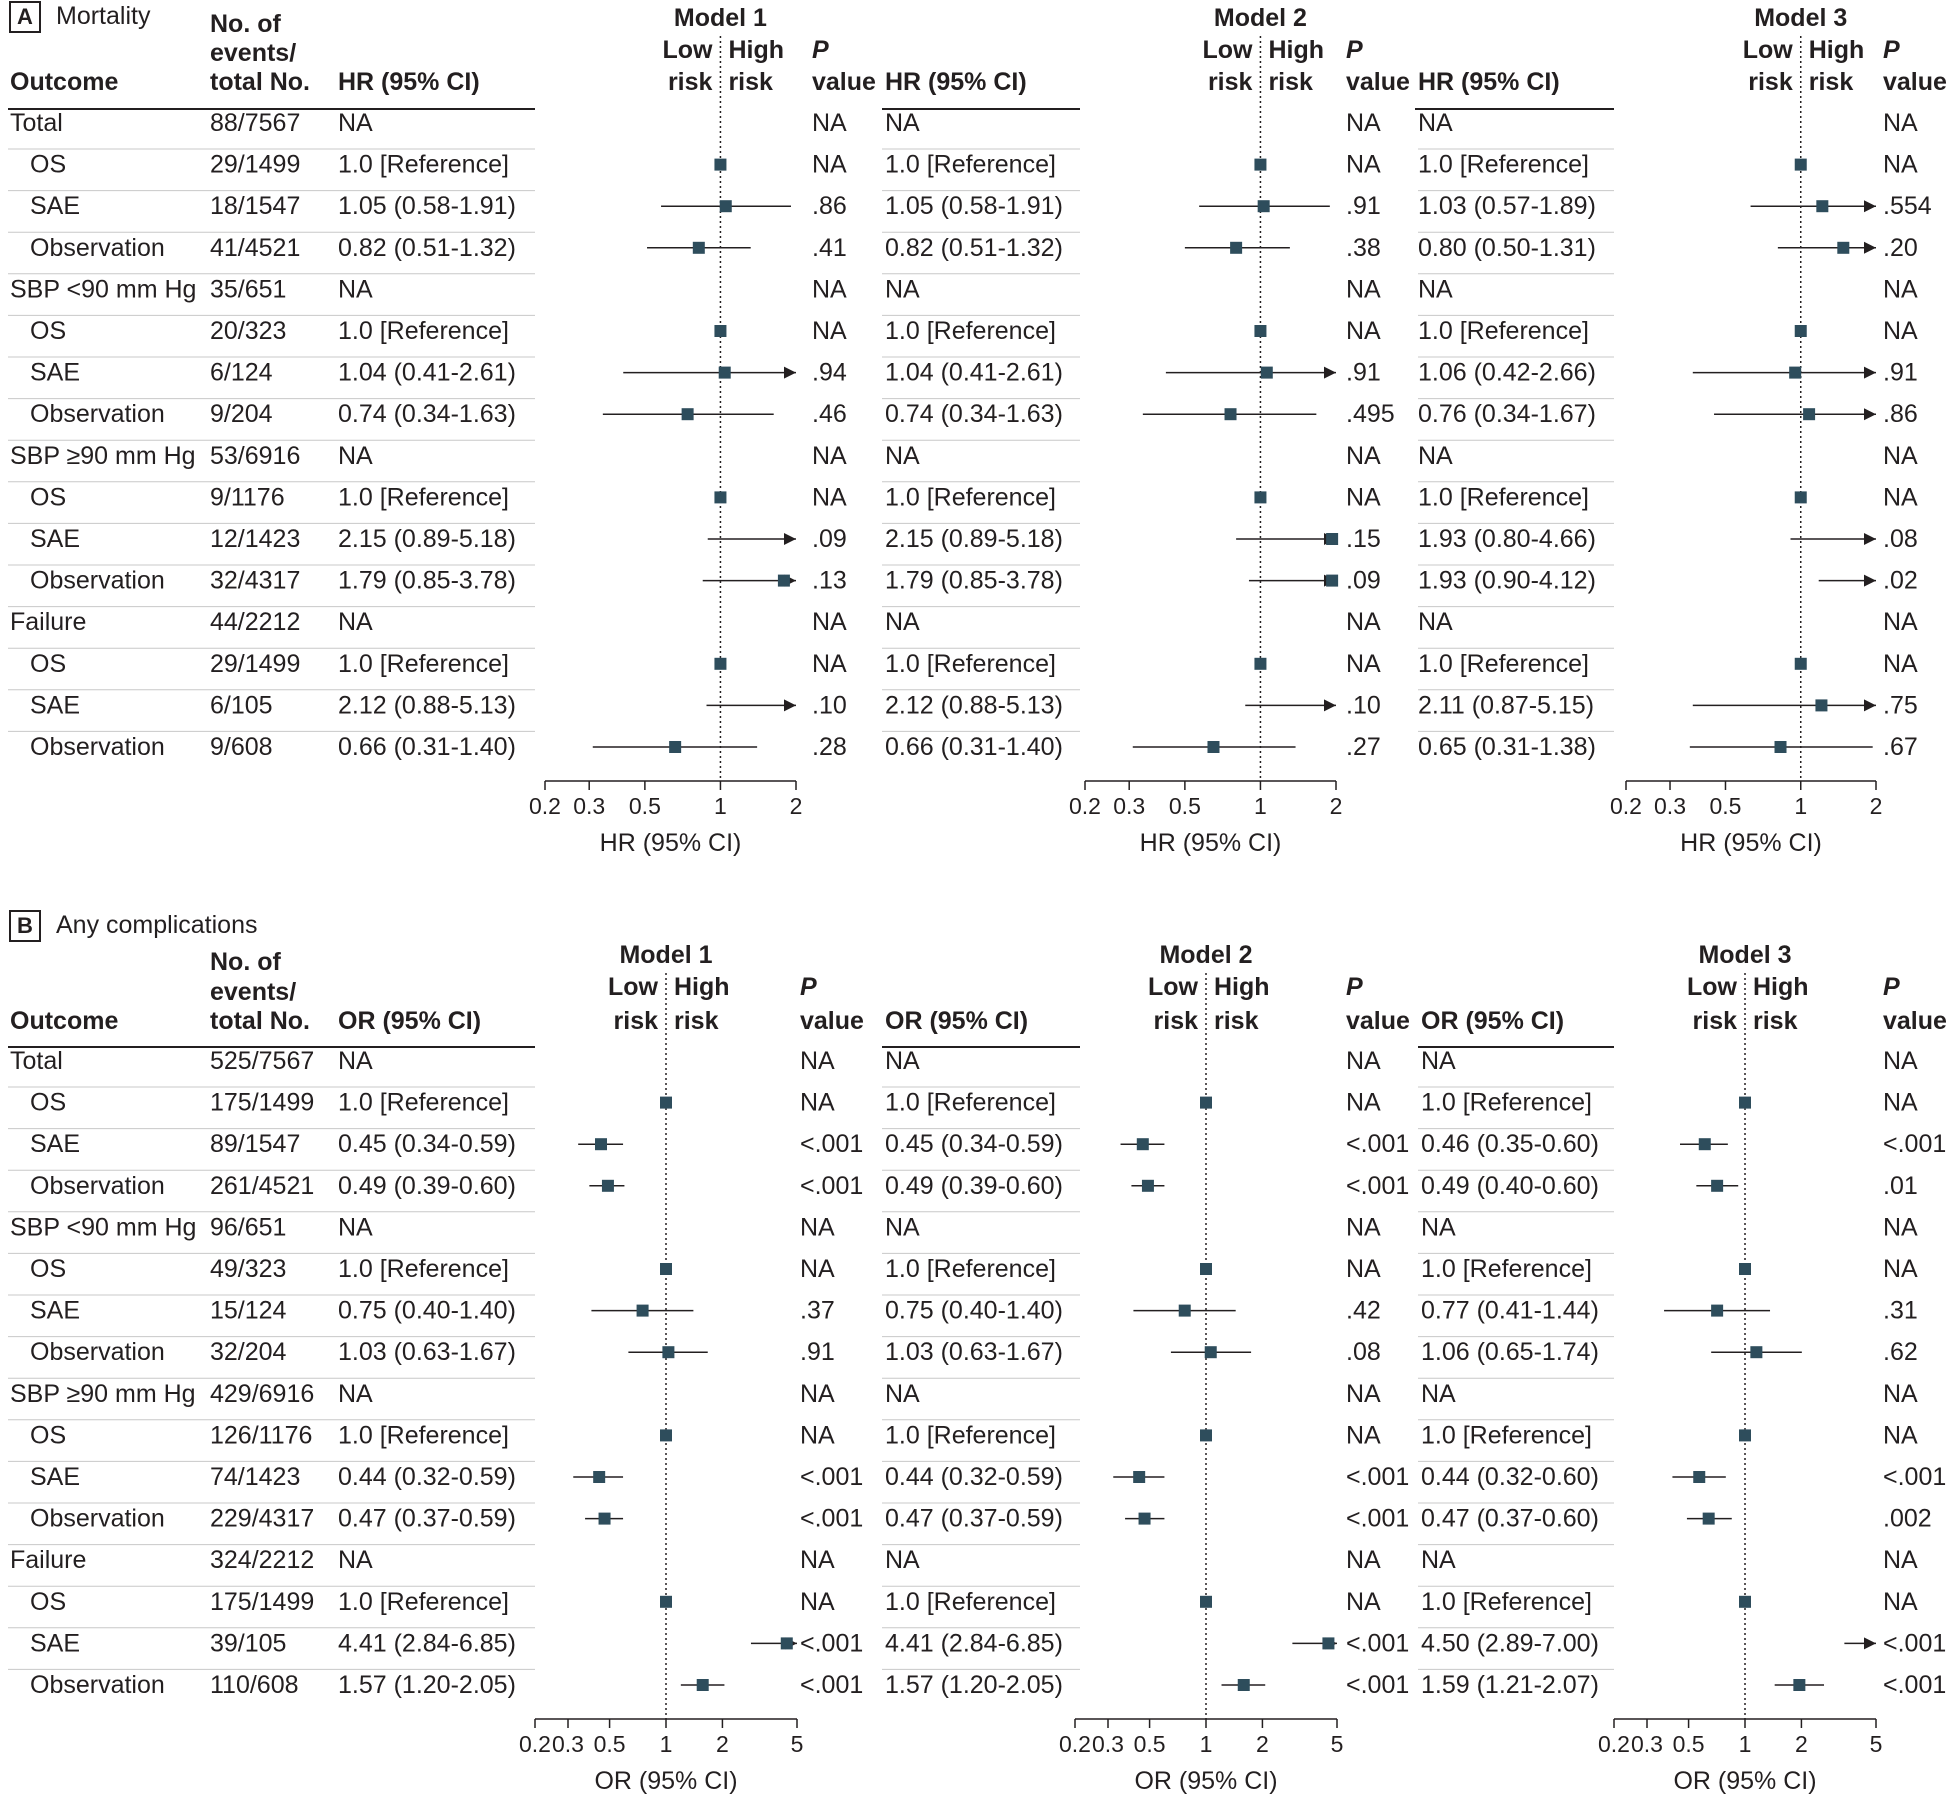 This screenshot has width=1952, height=1798. Describe the element at coordinates (427, 1352) in the screenshot. I see `estimate-ci-text: 1.03 (0.63-1.67)` at that location.